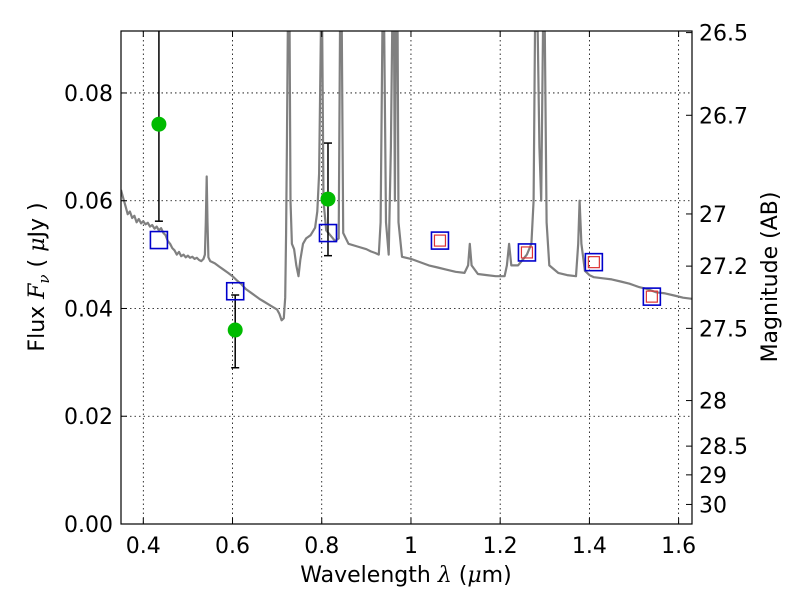 Image resolution: width=800 pixels, height=600 pixels. What do you see at coordinates (770, 277) in the screenshot?
I see `y2-axis-label: Magnitude (AB)` at bounding box center [770, 277].